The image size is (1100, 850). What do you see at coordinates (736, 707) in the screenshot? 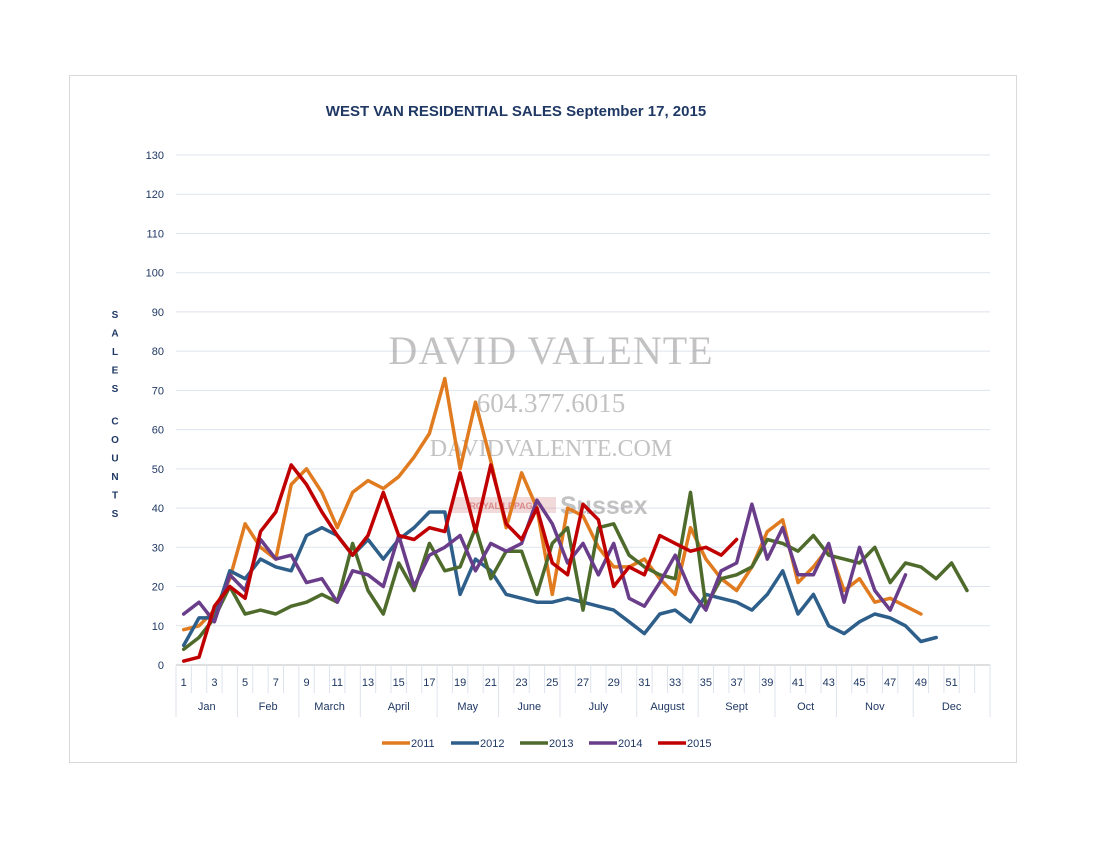
I see `month-label: Sept` at bounding box center [736, 707].